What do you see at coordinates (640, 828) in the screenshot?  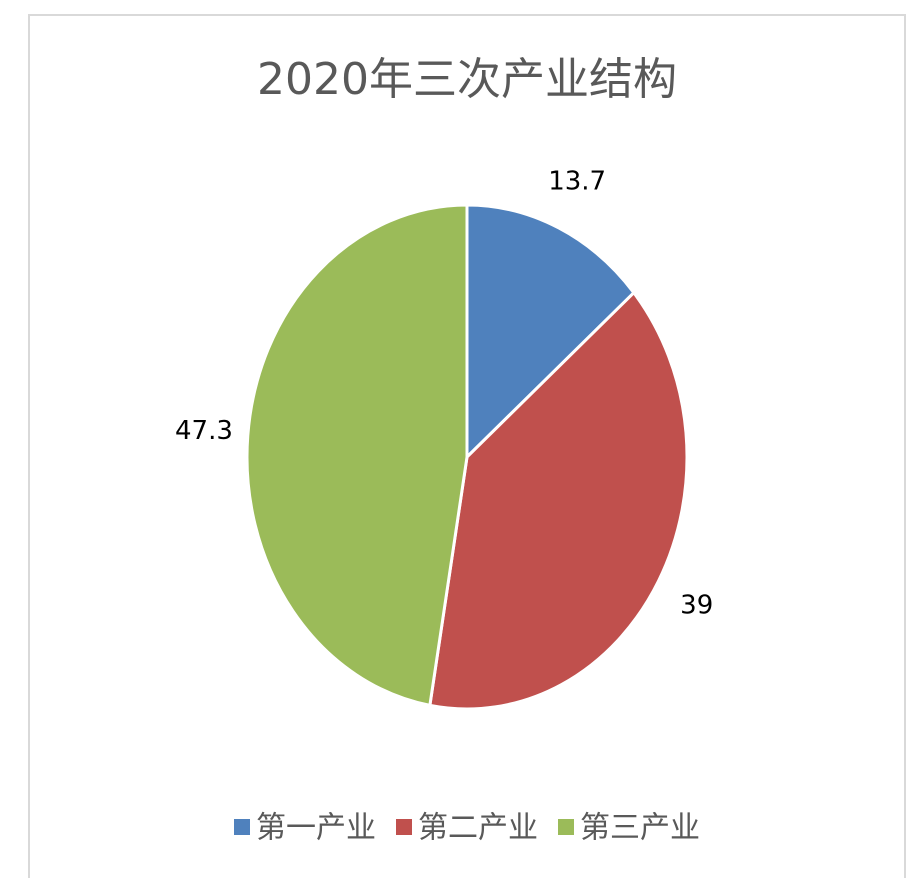 I see `legend-label: 第三产业` at bounding box center [640, 828].